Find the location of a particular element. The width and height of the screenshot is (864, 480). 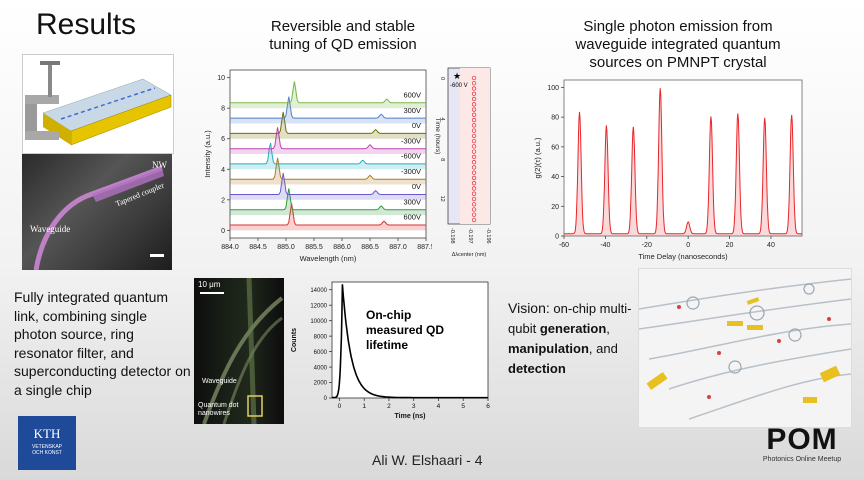

stability-ytick-label-1: 4 is located at coordinates (442, 119).